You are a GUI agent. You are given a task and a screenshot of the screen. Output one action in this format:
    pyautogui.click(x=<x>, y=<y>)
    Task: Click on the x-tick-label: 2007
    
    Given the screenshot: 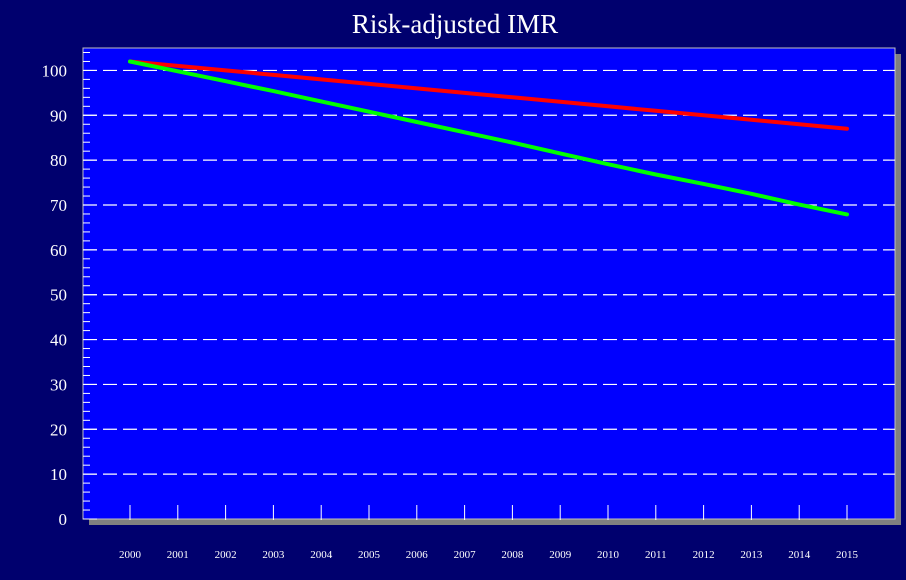 What is the action you would take?
    pyautogui.click(x=465, y=555)
    